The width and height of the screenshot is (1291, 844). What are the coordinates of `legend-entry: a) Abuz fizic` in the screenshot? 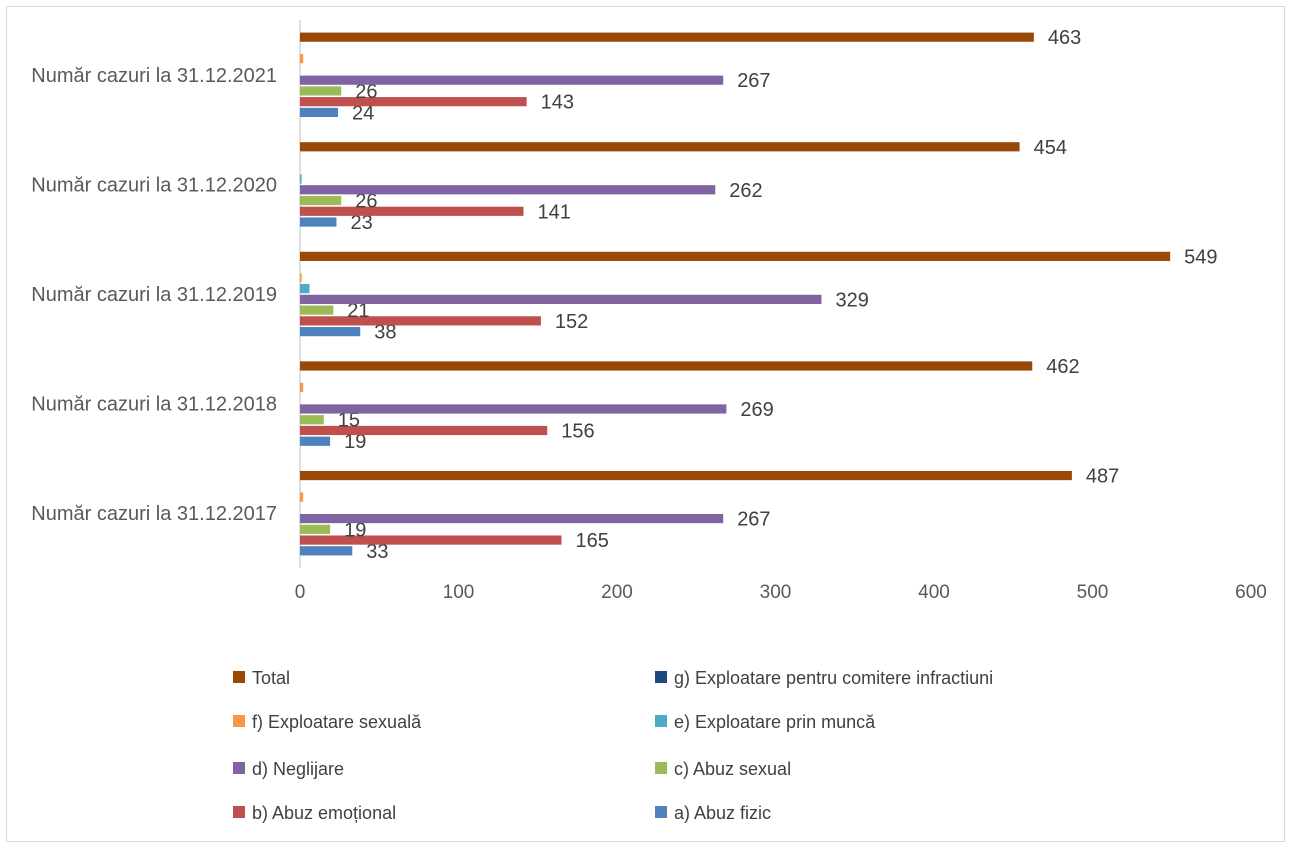 It's located at (722, 813).